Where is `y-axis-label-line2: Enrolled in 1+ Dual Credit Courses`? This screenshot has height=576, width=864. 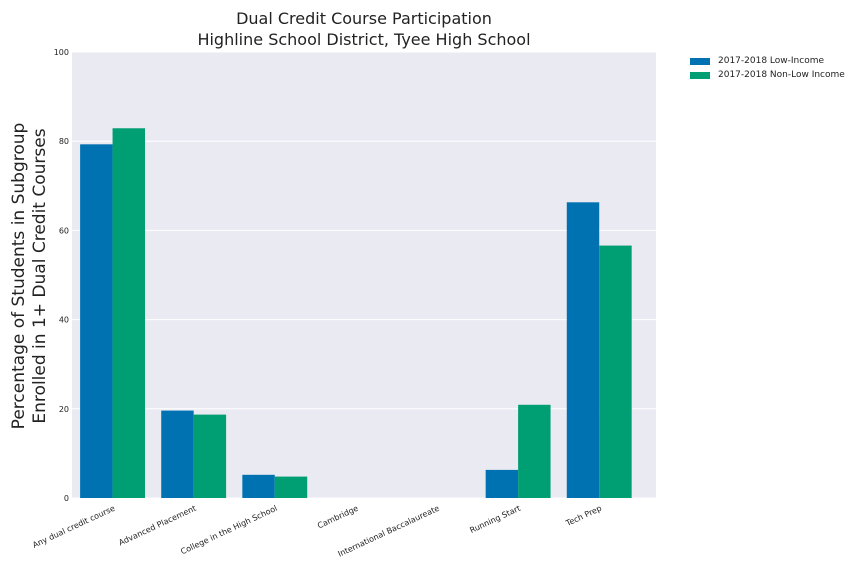 y-axis-label-line2: Enrolled in 1+ Dual Credit Courses is located at coordinates (40, 275).